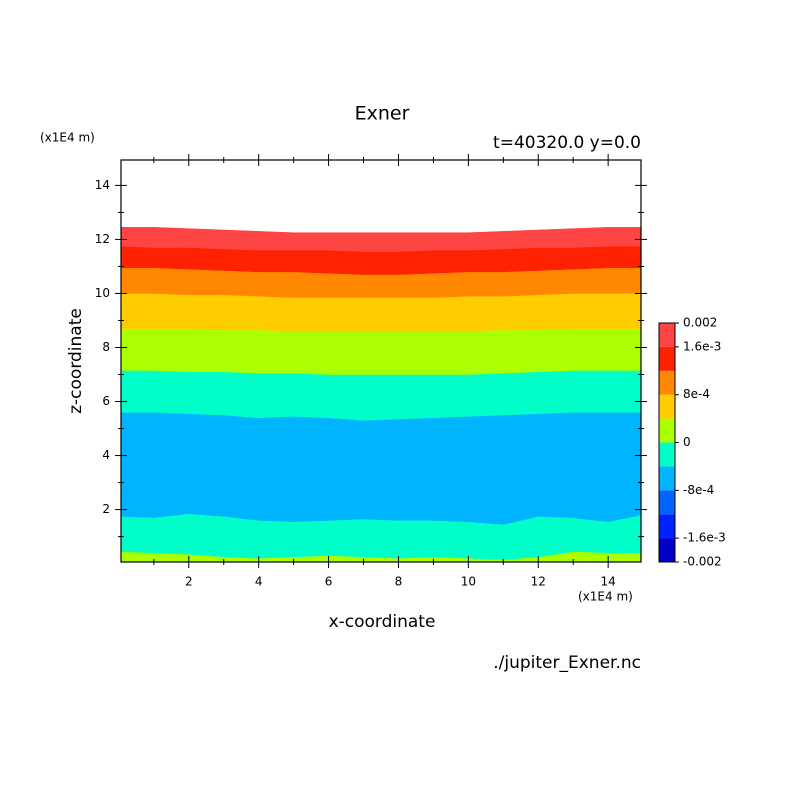 This screenshot has height=804, width=804. Describe the element at coordinates (567, 143) in the screenshot. I see `chart-subtitle: t=40320.0 y=0.0` at that location.